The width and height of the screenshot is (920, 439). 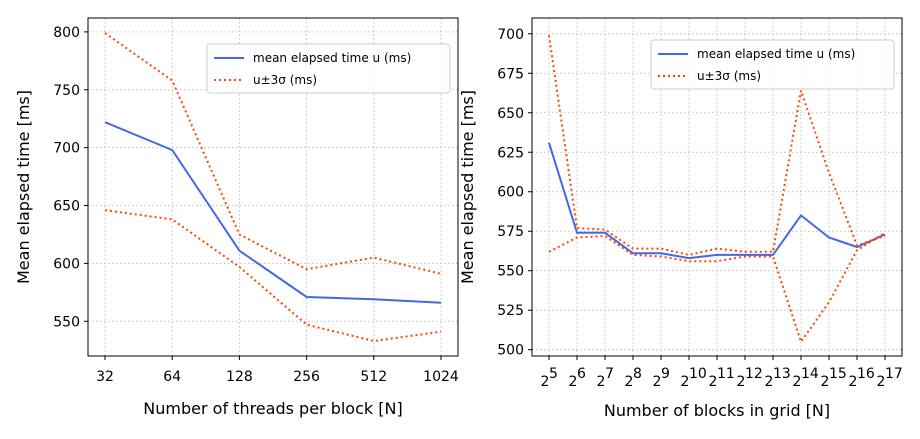 What do you see at coordinates (726, 374) in the screenshot?
I see `x-tick-label-exponent: 11` at bounding box center [726, 374].